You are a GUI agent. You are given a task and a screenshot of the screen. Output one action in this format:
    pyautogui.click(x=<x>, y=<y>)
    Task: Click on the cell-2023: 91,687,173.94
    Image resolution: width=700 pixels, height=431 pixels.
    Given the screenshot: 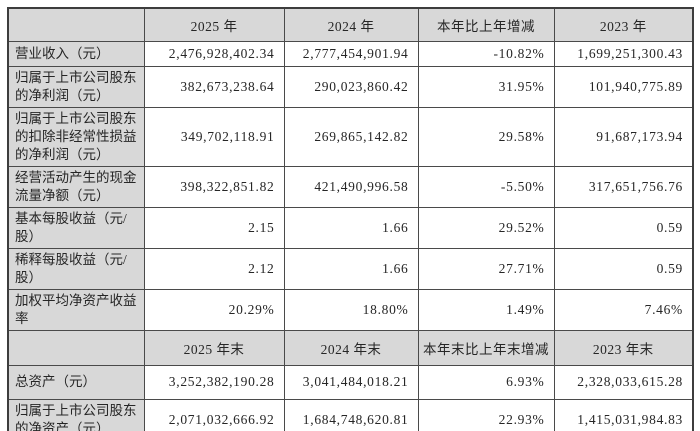 What is the action you would take?
    pyautogui.click(x=623, y=136)
    